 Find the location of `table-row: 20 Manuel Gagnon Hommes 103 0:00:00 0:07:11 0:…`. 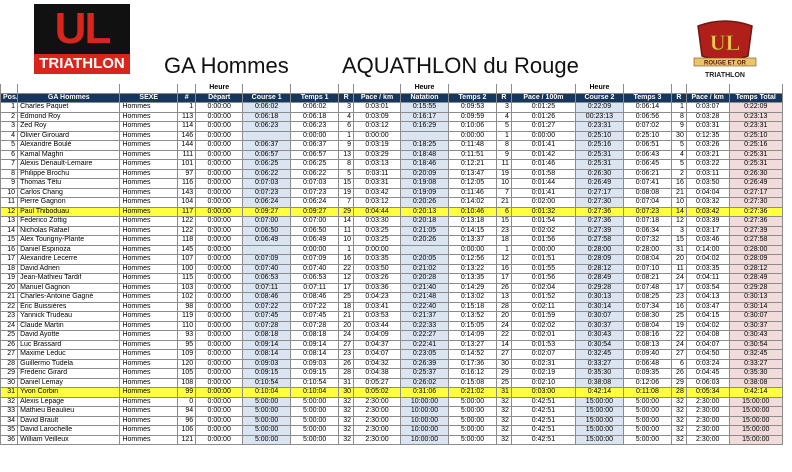

table-row: 20 Manuel Gagnon Hommes 103 0:00:00 0:07:11 0:… is located at coordinates (392, 287).